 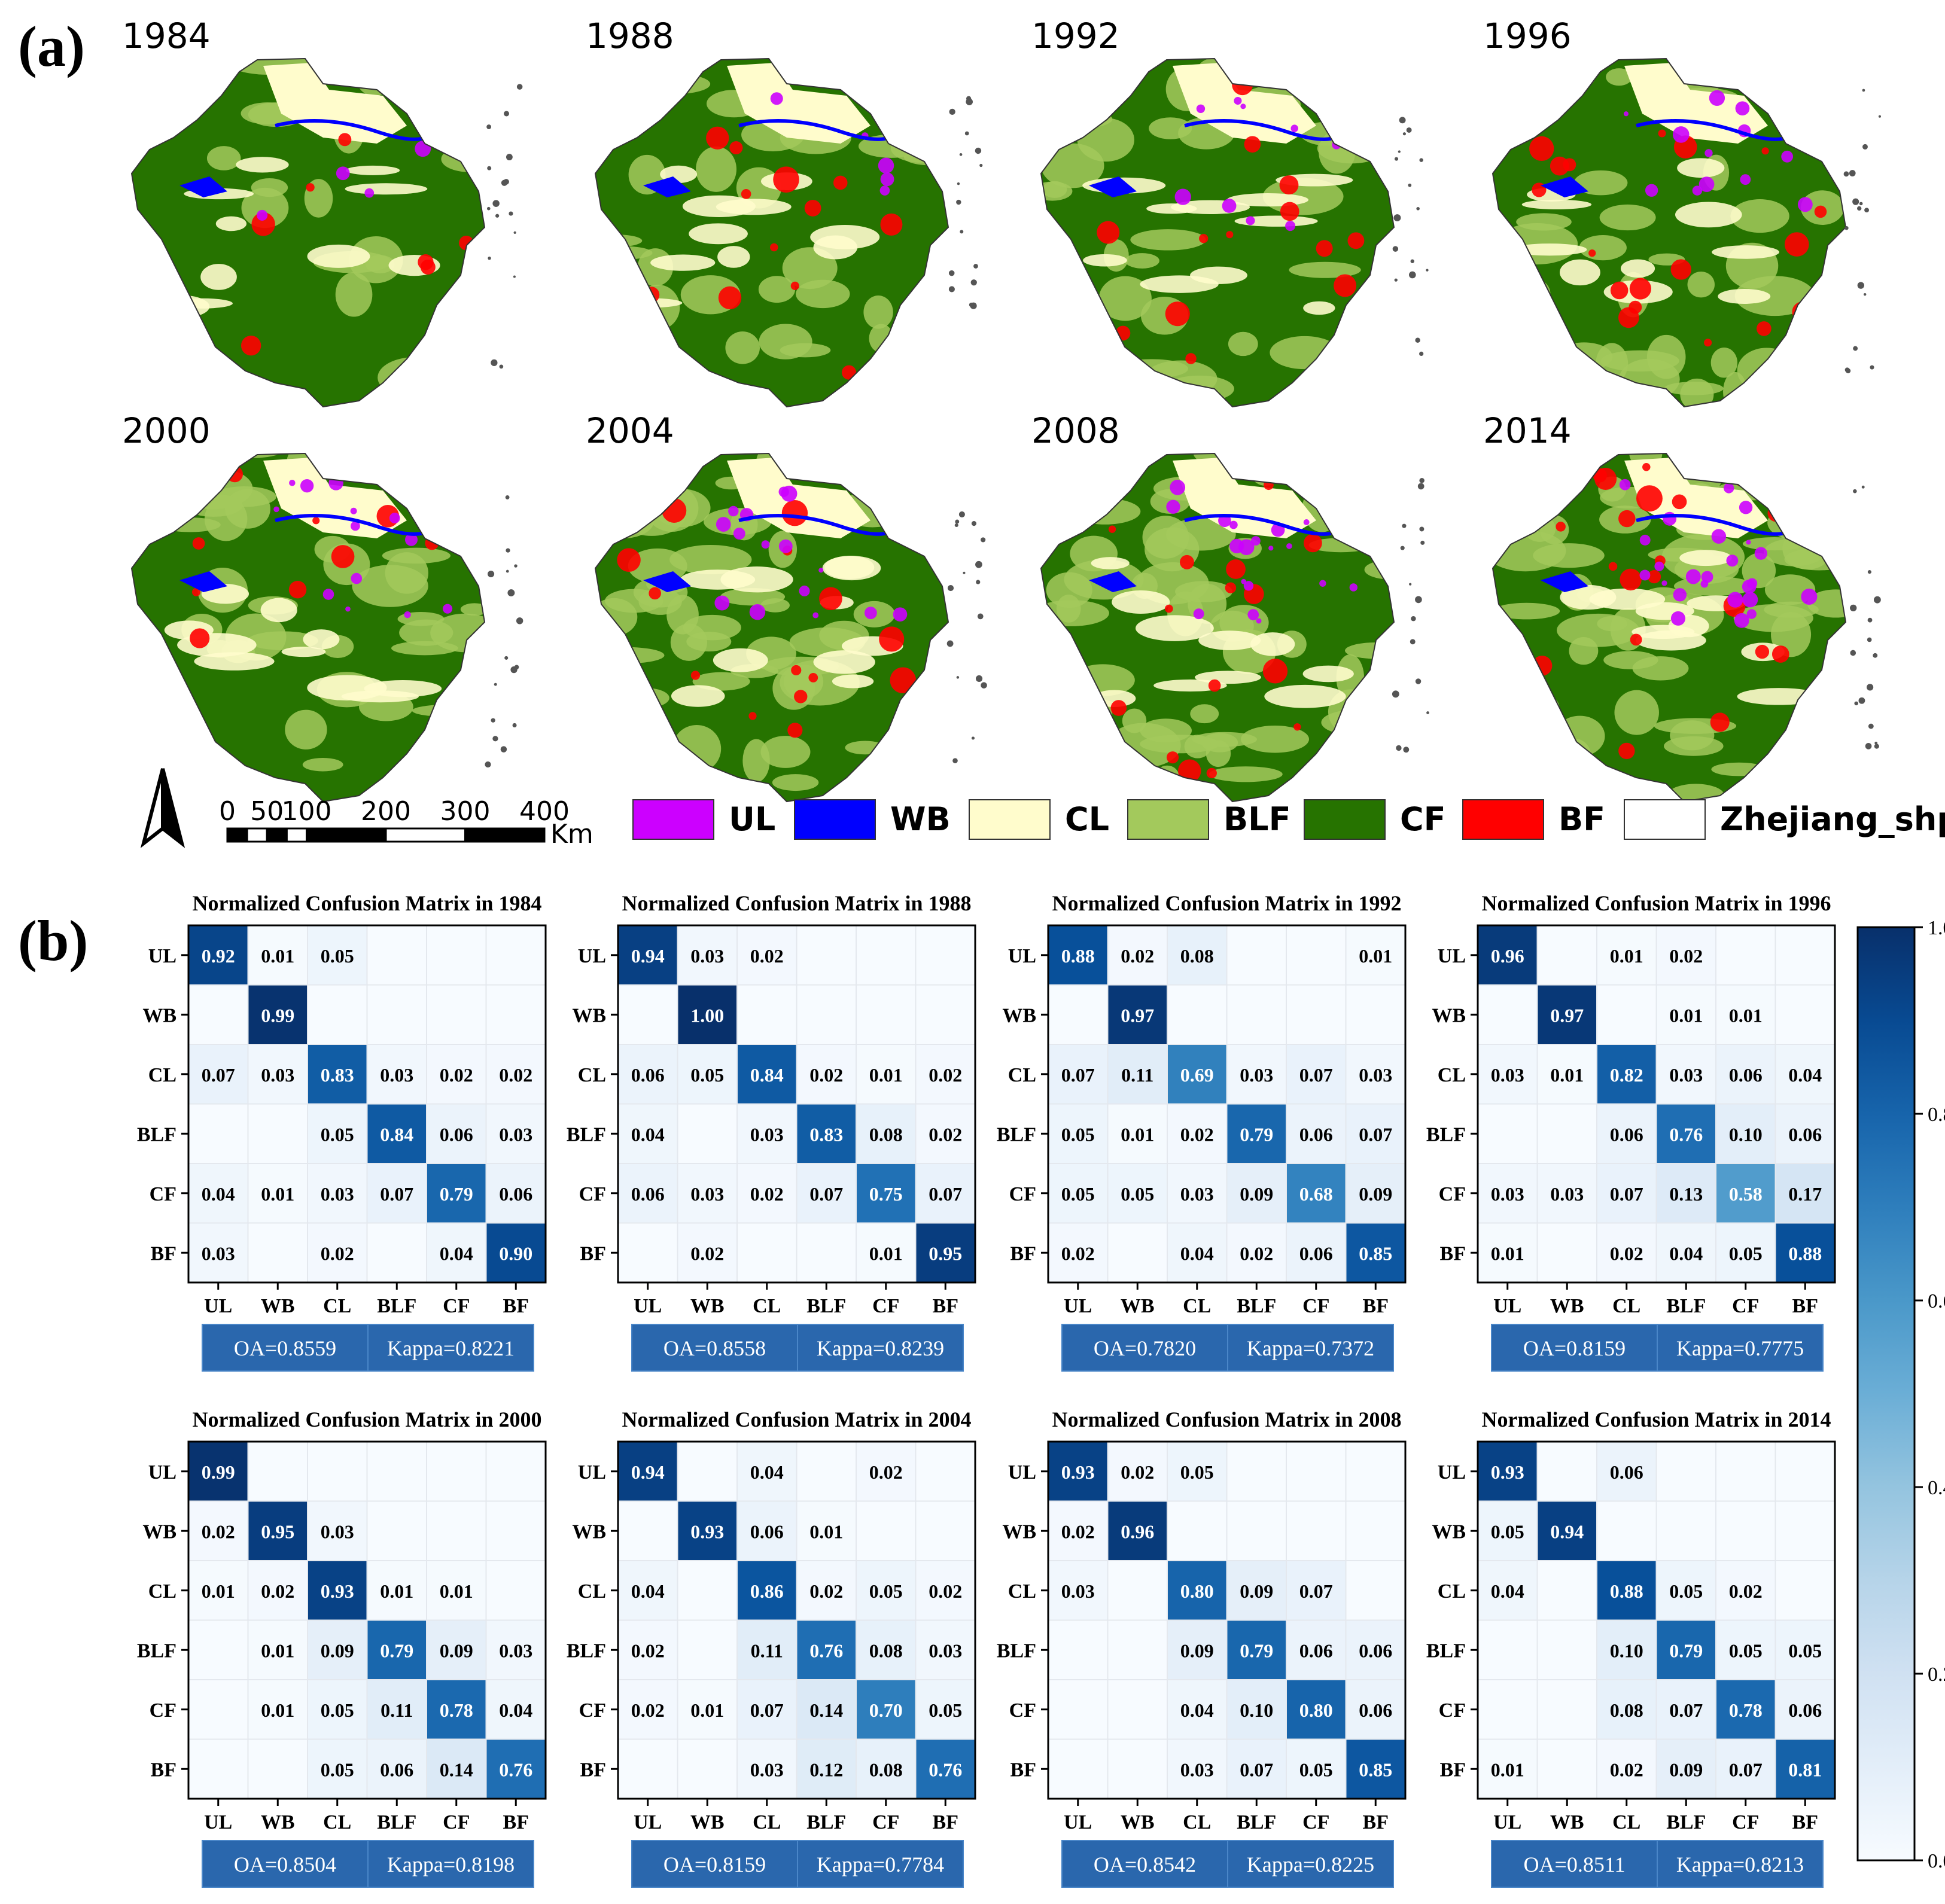 What do you see at coordinates (946, 1822) in the screenshot?
I see `x-tick-label: BF` at bounding box center [946, 1822].